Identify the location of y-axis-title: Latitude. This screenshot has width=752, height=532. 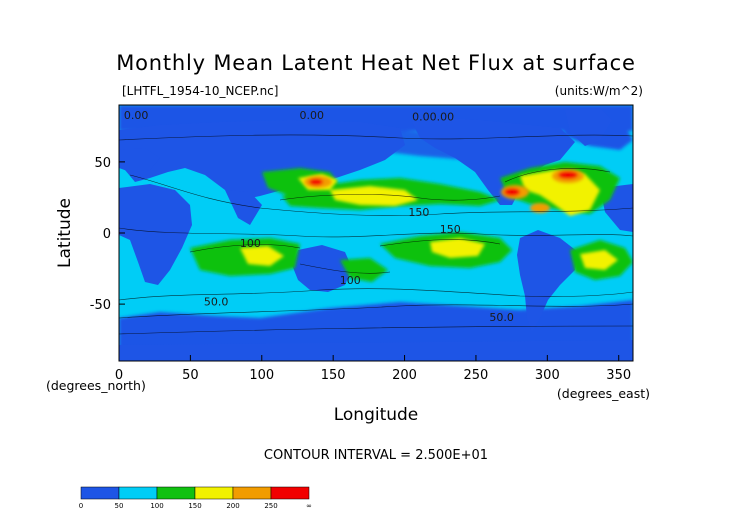
(65, 233).